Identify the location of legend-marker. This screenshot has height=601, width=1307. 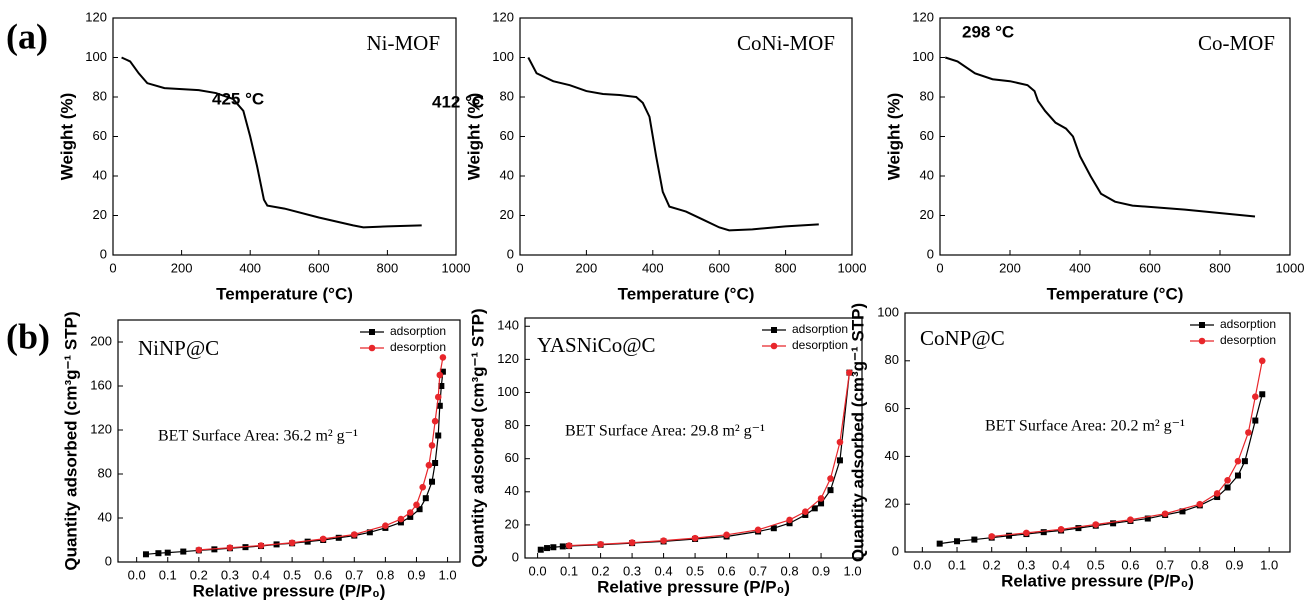
(774, 330).